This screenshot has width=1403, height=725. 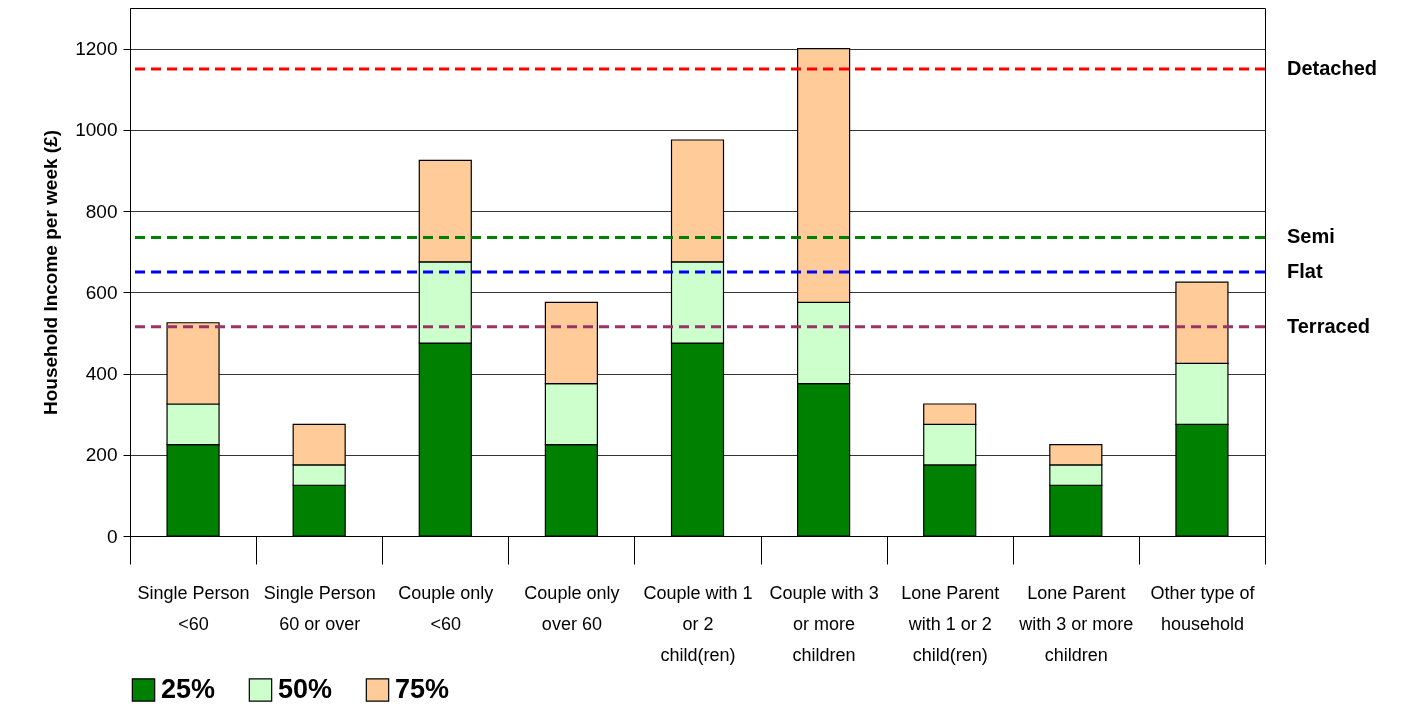 What do you see at coordinates (572, 608) in the screenshot?
I see `x-tick-label: Couple only over 60` at bounding box center [572, 608].